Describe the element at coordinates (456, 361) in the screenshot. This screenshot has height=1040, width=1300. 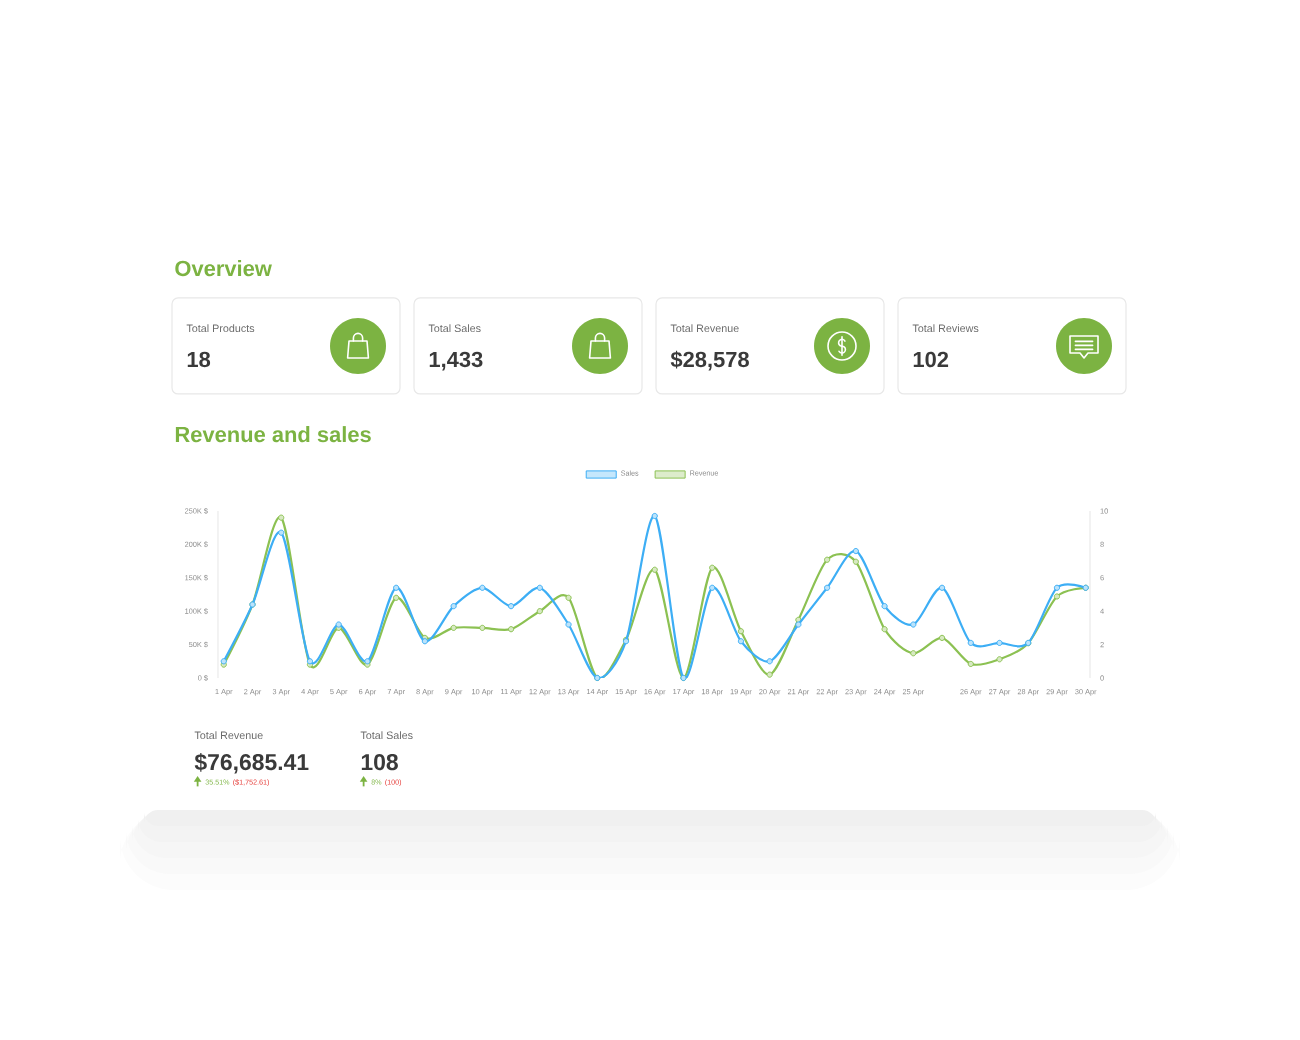
I see `text: 1,433` at that location.